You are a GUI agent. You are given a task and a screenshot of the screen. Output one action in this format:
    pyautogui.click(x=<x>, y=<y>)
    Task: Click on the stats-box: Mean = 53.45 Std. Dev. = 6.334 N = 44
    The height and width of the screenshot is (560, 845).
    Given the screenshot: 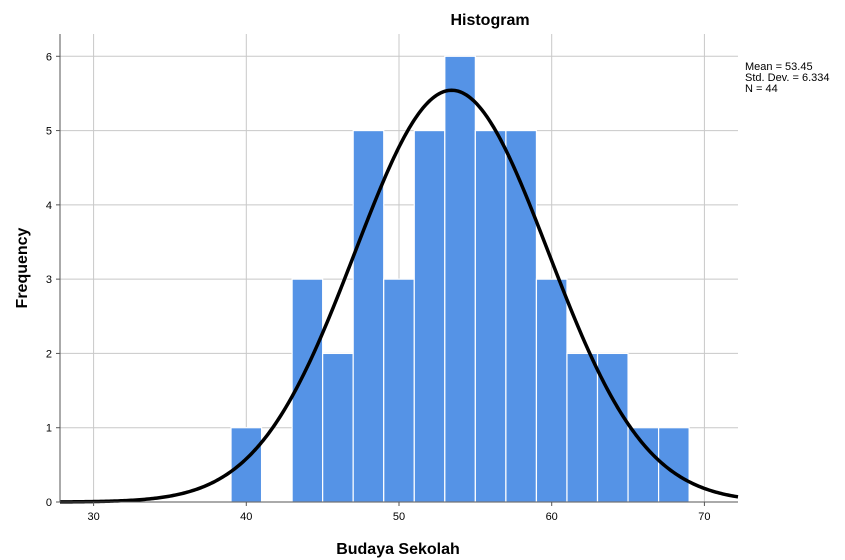 What is the action you would take?
    pyautogui.click(x=787, y=78)
    